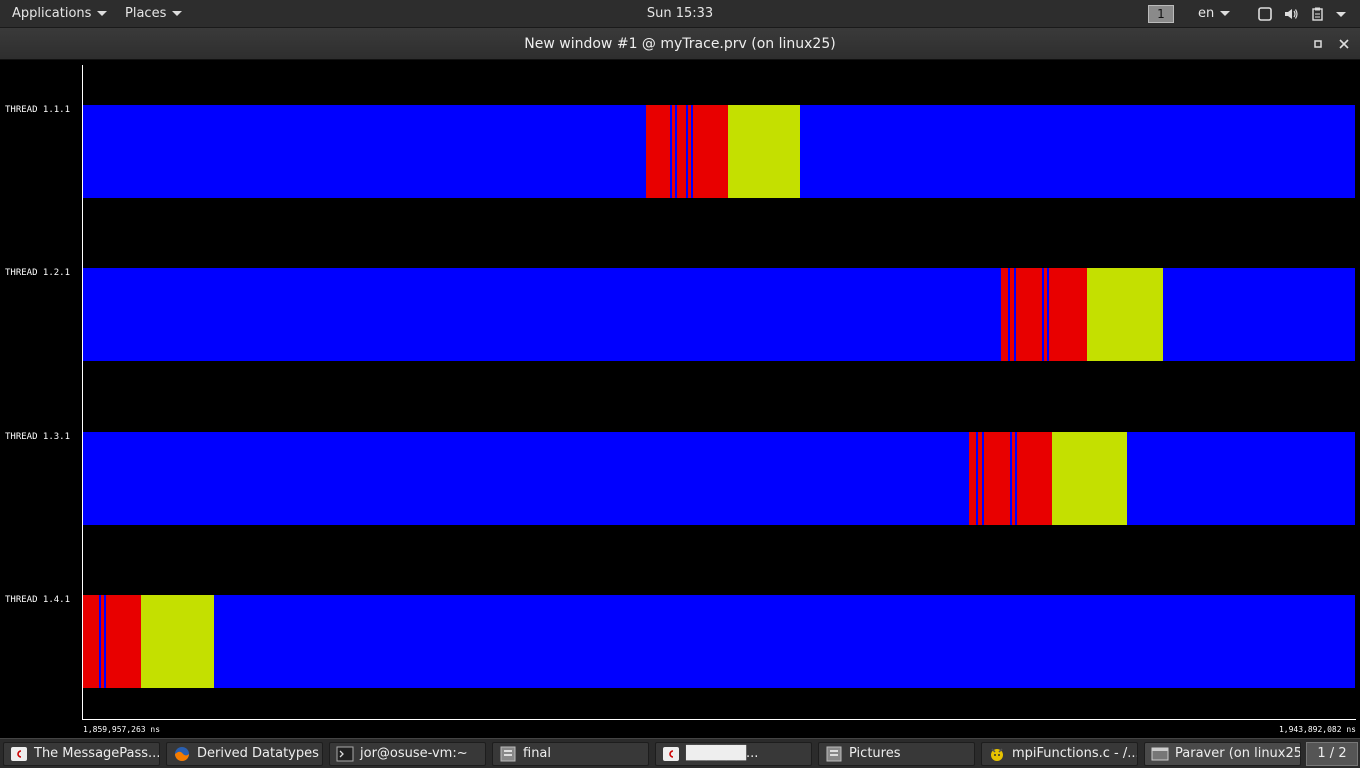 Image resolution: width=1360 pixels, height=768 pixels. What do you see at coordinates (1341, 14) in the screenshot?
I see `system-menu-icon` at bounding box center [1341, 14].